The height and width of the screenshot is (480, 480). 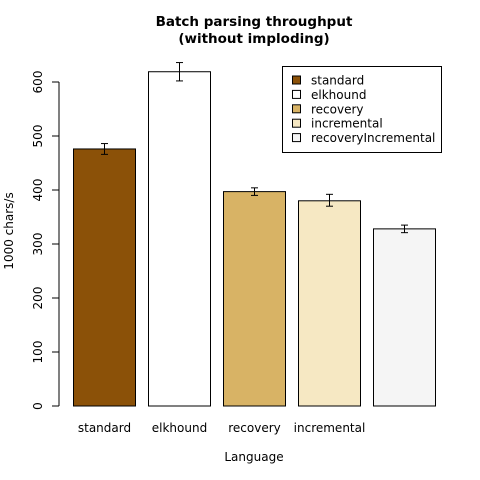 I want to click on chart-title-line-1: Batch parsing throughput, so click(x=254, y=22).